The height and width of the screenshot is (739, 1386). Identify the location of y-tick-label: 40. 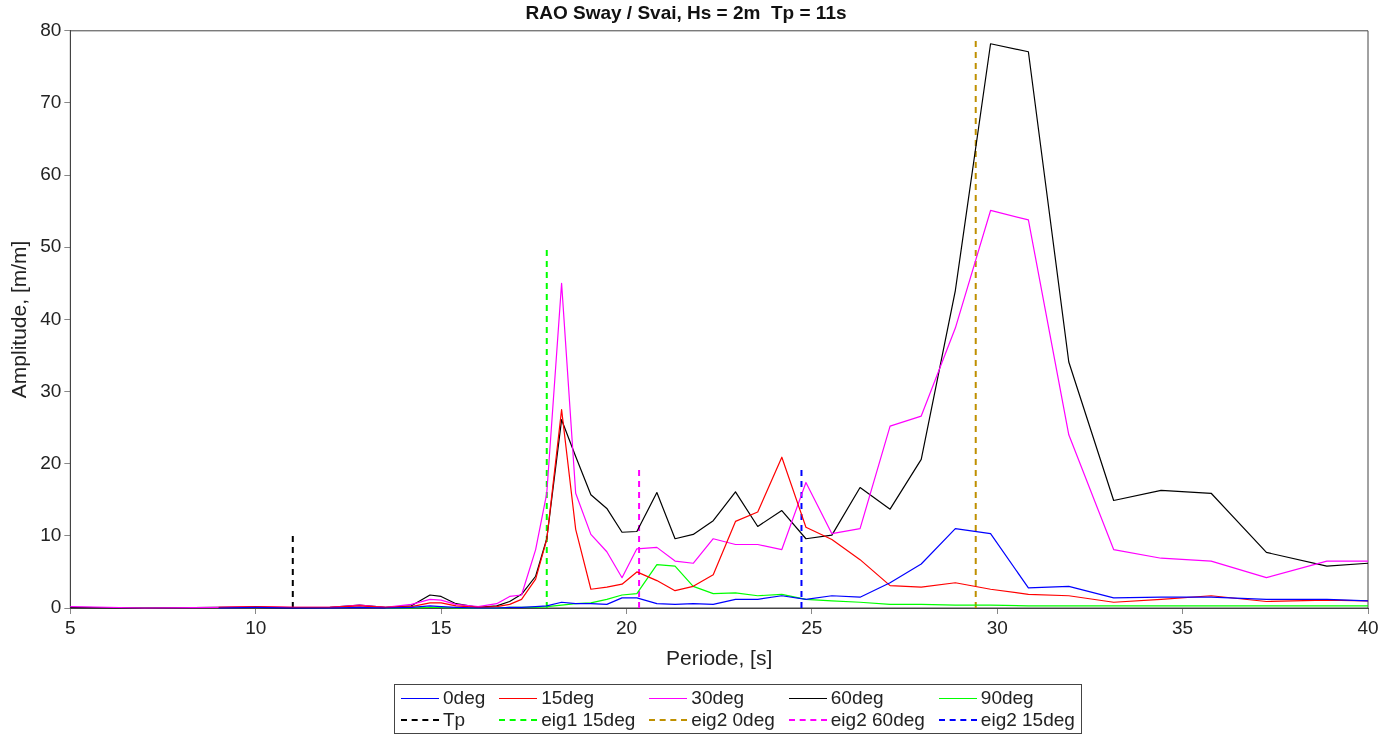
(51, 318).